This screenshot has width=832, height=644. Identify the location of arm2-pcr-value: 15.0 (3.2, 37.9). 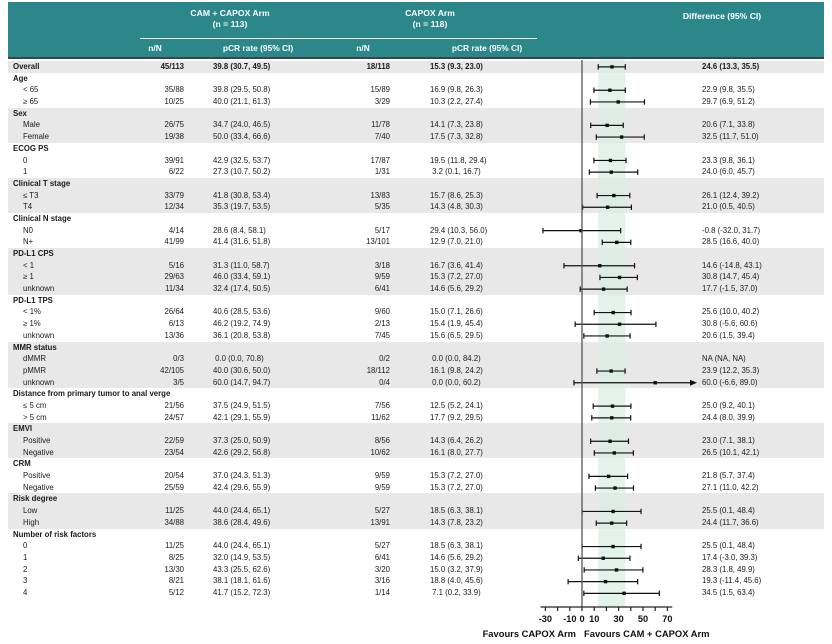
(456, 569).